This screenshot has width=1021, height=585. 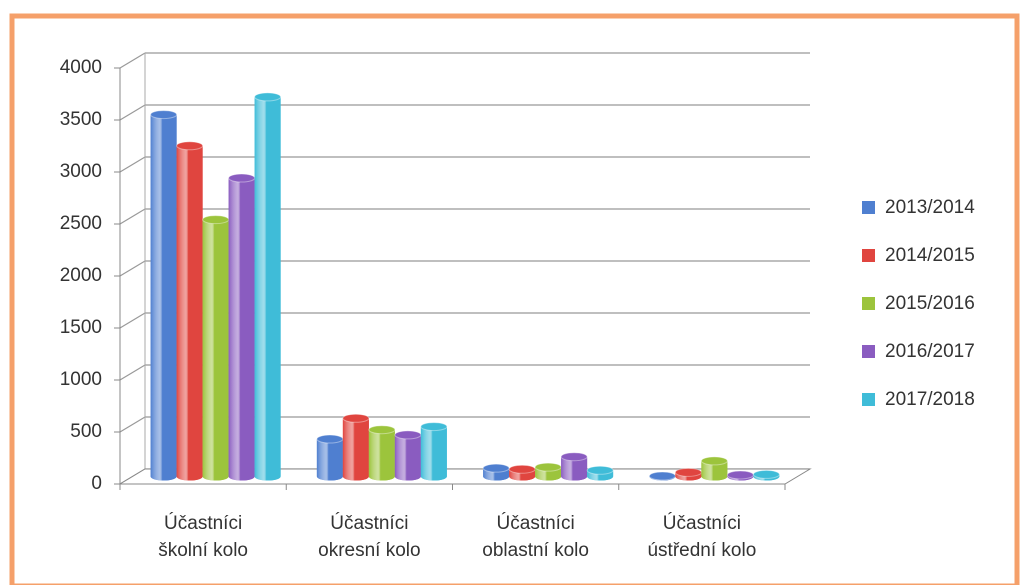 What do you see at coordinates (930, 351) in the screenshot?
I see `legend-label: 2016/2017` at bounding box center [930, 351].